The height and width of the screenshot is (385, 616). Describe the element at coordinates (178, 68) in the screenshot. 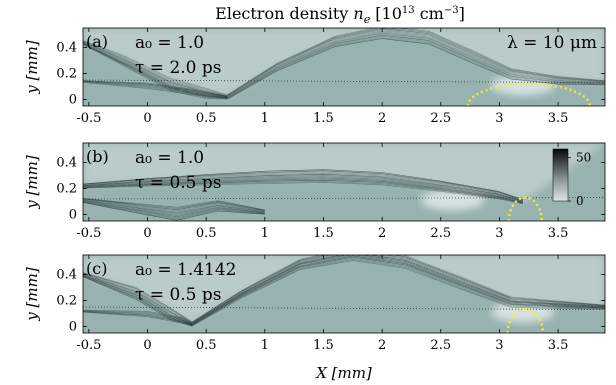

I see `parameter-annotation: τ = 2.0 ps` at that location.